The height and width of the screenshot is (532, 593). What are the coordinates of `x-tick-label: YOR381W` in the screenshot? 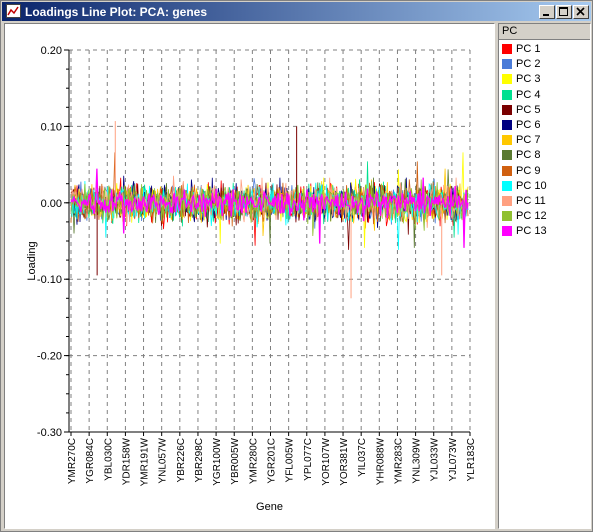 It's located at (344, 461).